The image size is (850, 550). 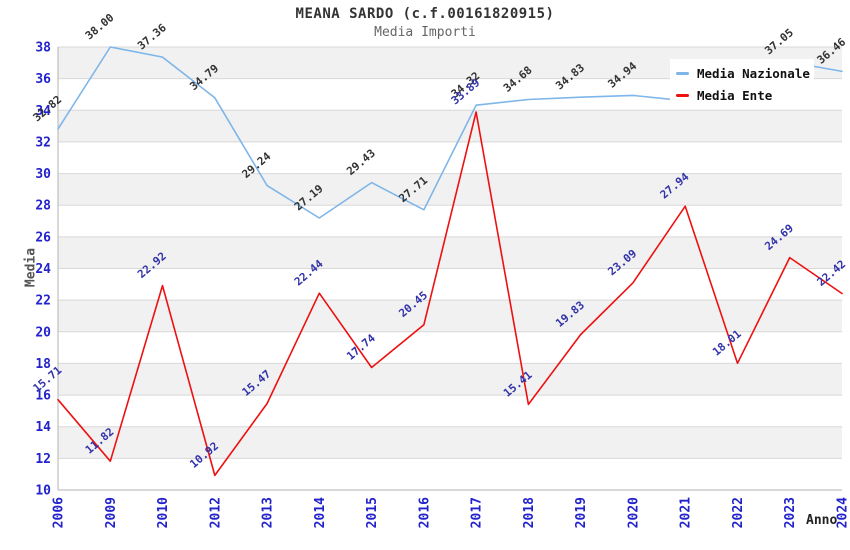 I want to click on data-label: 38.00, so click(x=100, y=26).